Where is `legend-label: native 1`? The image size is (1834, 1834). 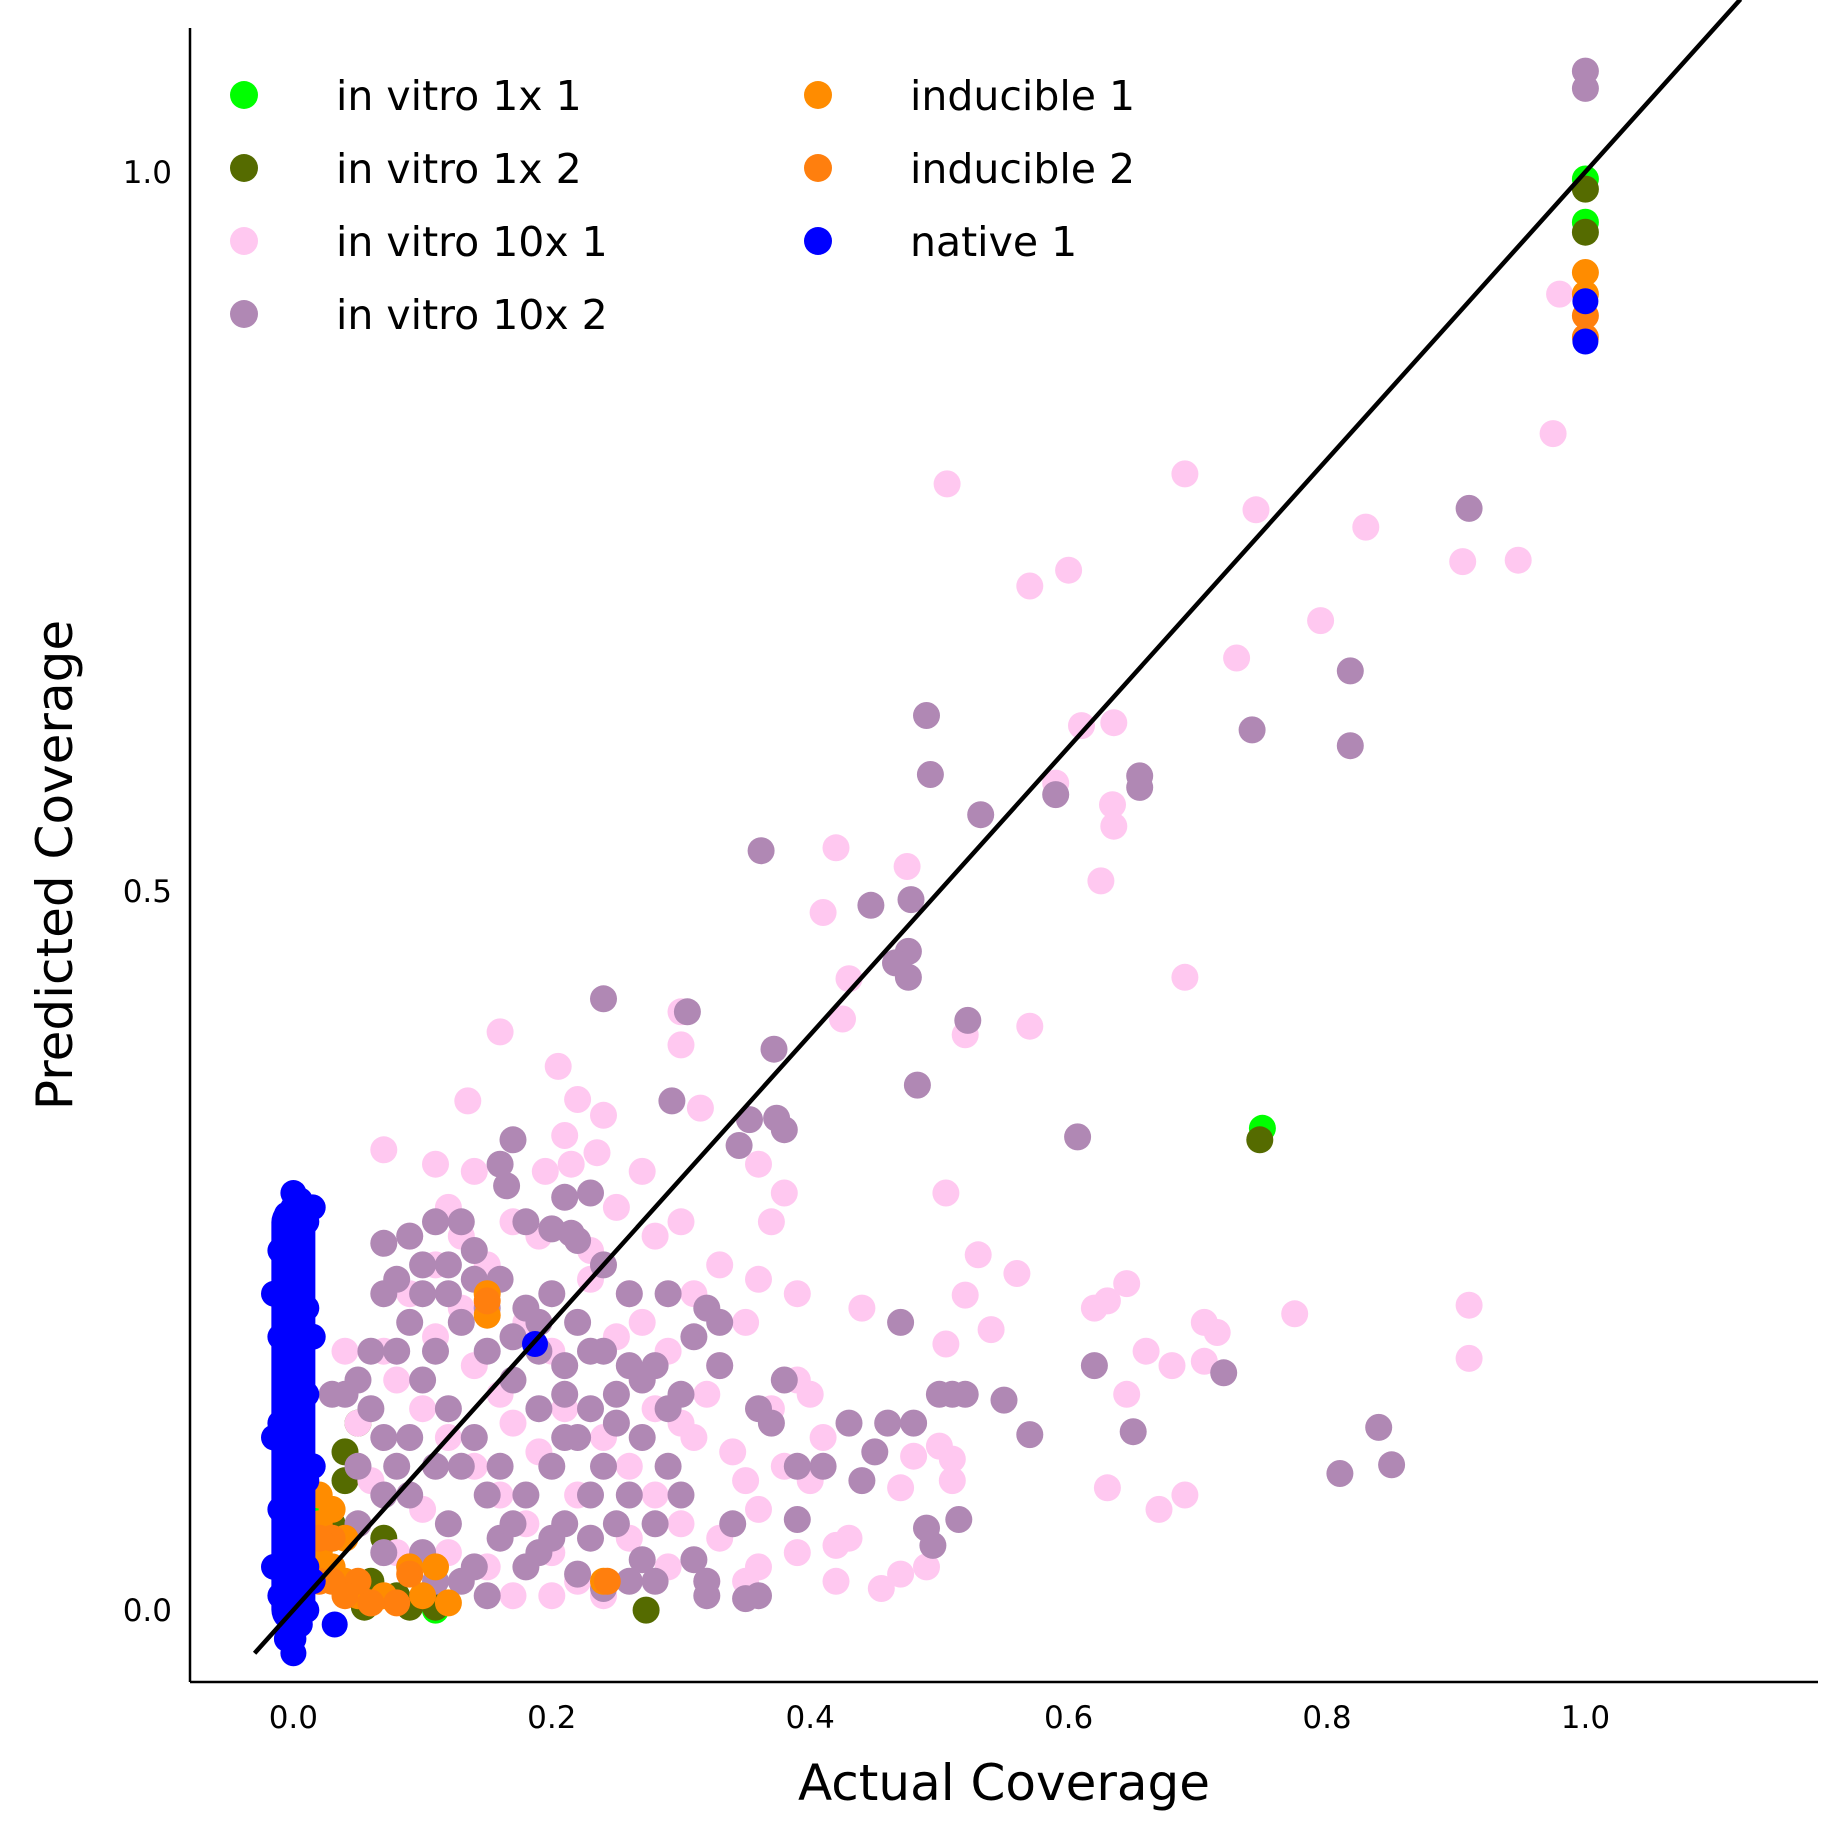 legend-label: native 1 is located at coordinates (993, 242).